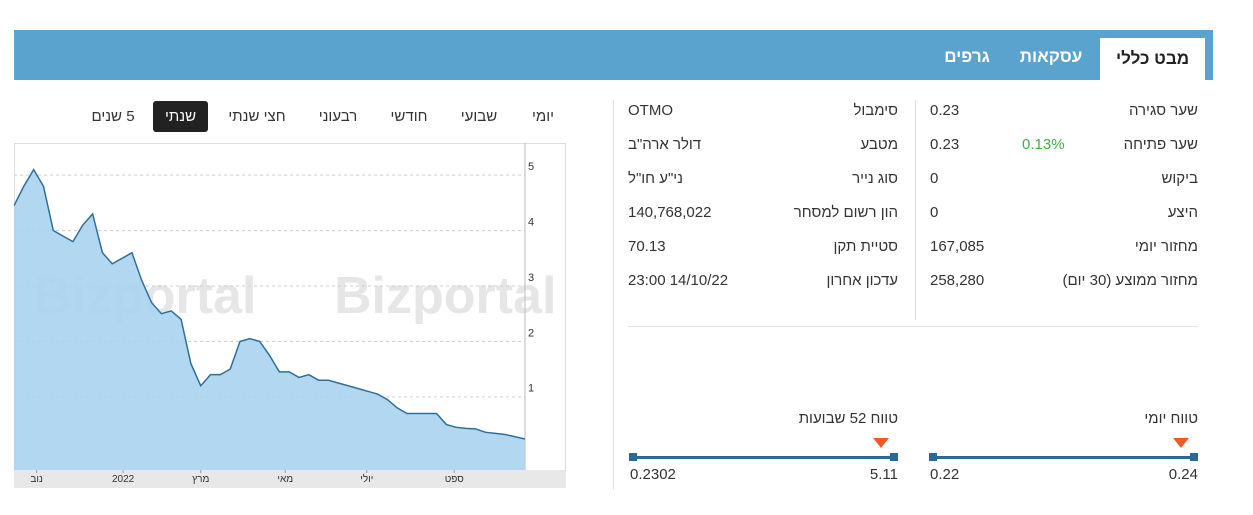  I want to click on x-tick-label: ספט, so click(455, 479).